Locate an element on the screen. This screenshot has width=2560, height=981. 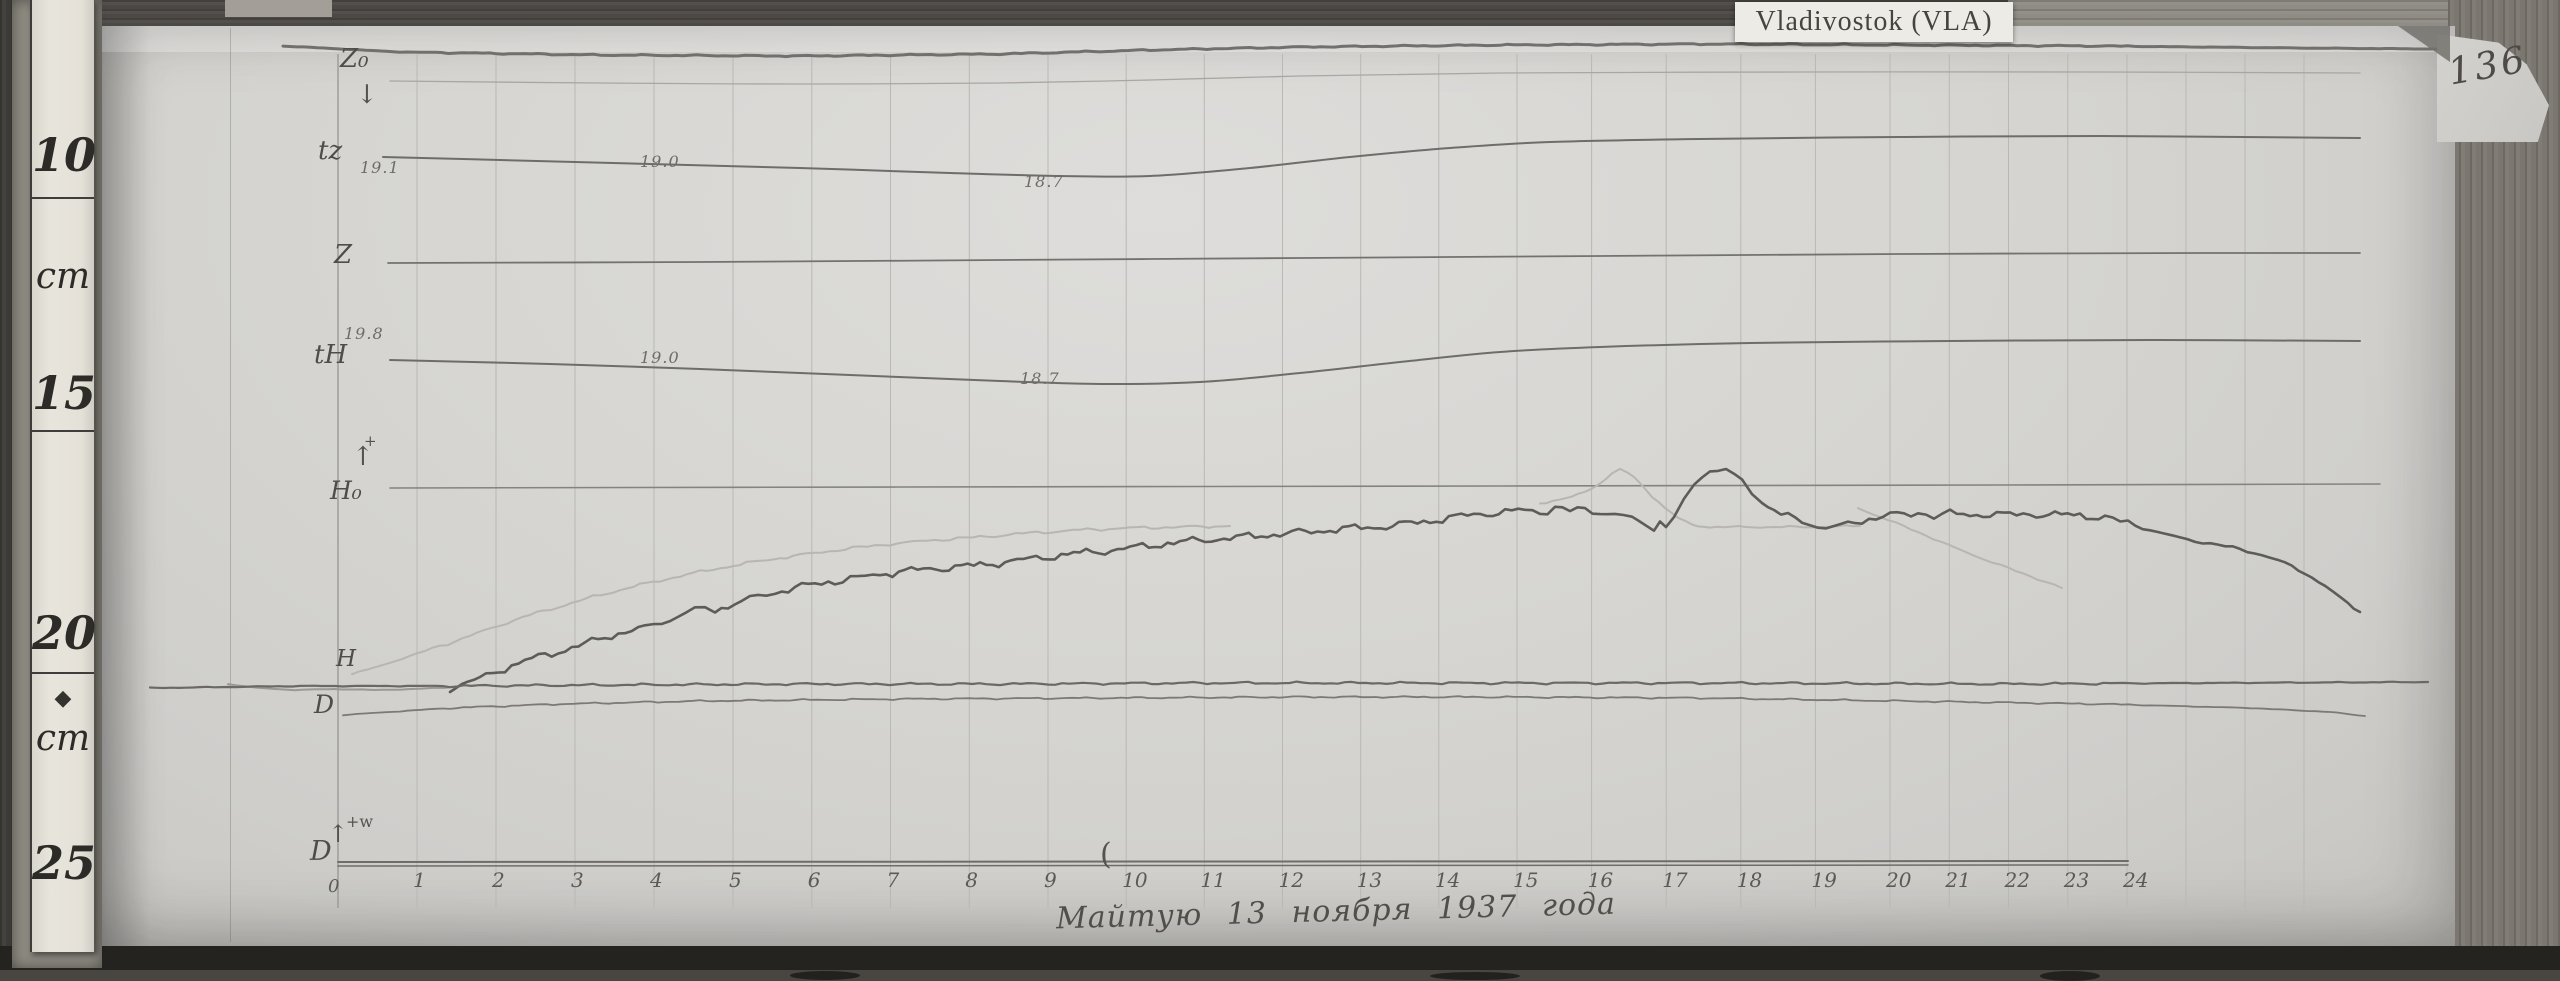
hour-tick-label: 1 is located at coordinates (419, 880).